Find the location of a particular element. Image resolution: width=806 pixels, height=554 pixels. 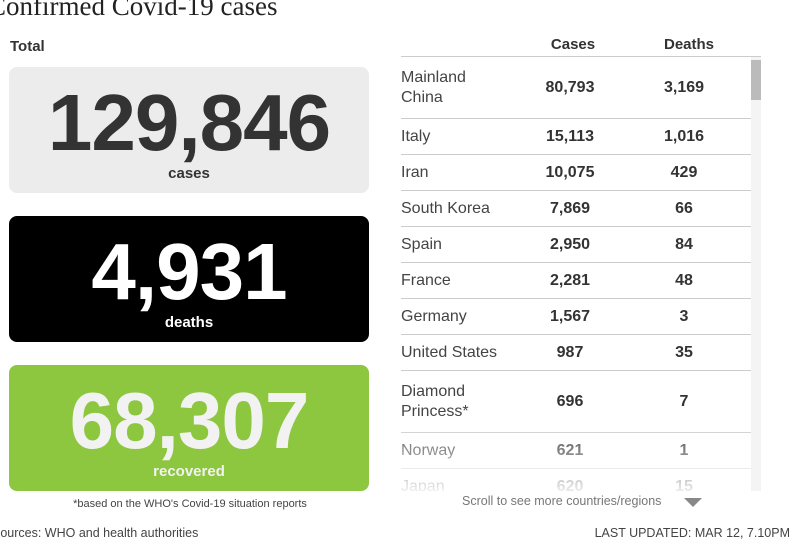

table-row: South Korea 7,869 66 is located at coordinates (576, 209).